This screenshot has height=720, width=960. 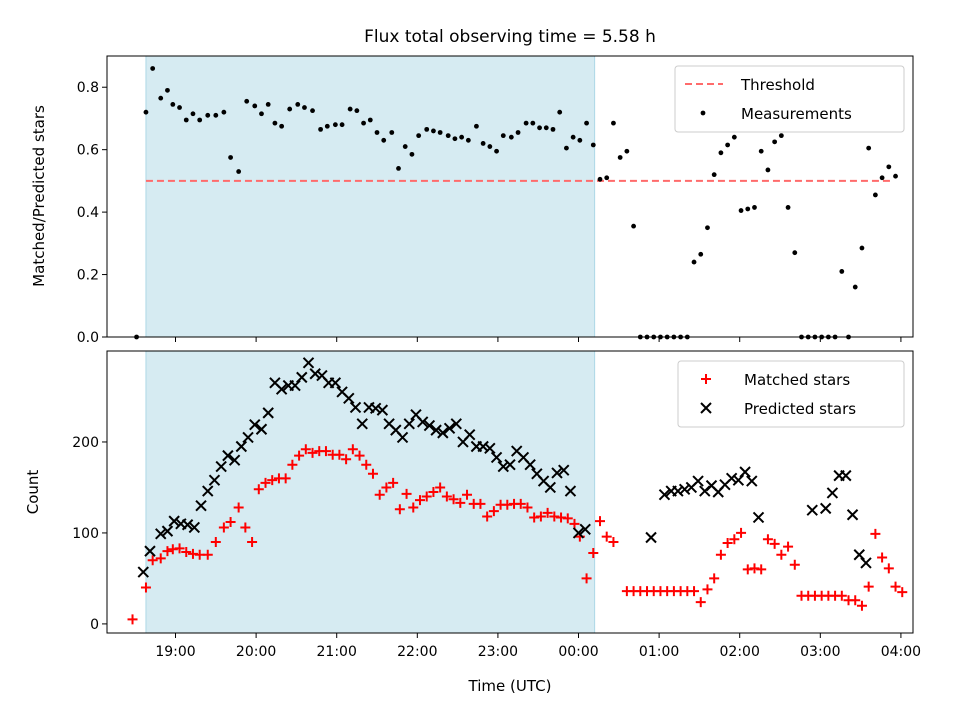 What do you see at coordinates (39, 196) in the screenshot?
I see `top-y-axis-label: Matched/Predicted stars` at bounding box center [39, 196].